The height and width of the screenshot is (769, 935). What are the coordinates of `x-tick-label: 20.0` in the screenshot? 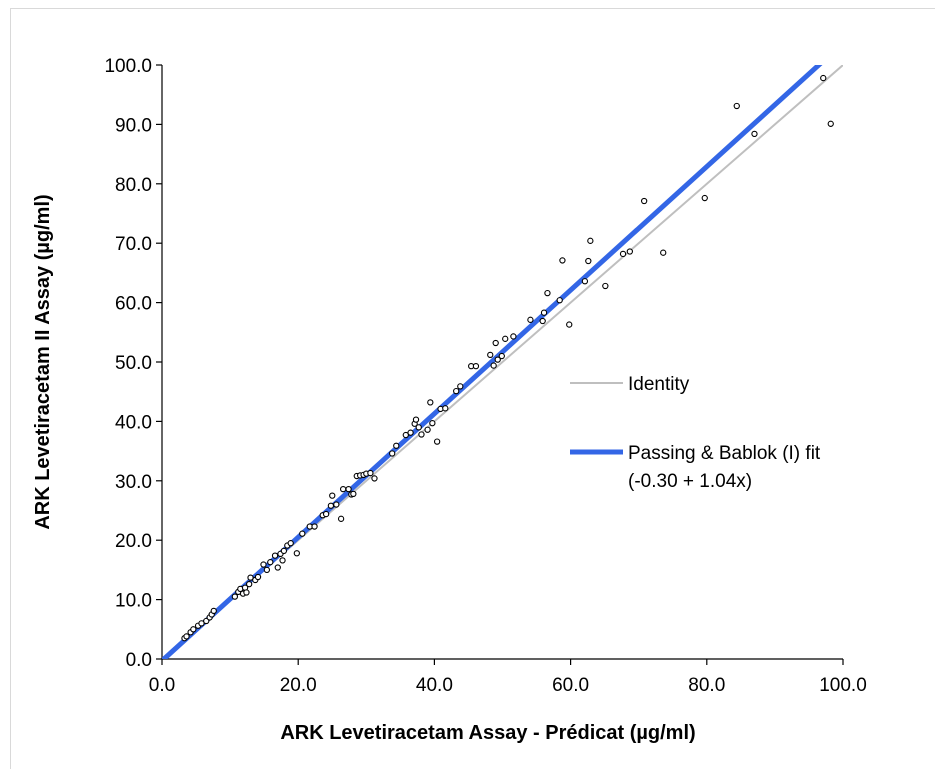 It's located at (298, 685).